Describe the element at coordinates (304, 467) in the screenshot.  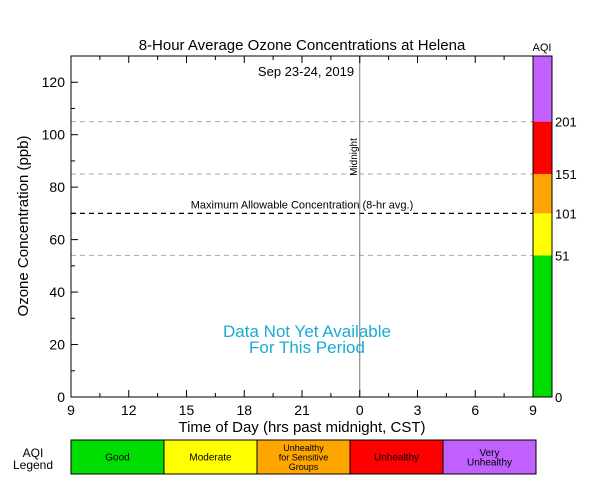
I see `aqi-legend-label-2-2: Groups` at that location.